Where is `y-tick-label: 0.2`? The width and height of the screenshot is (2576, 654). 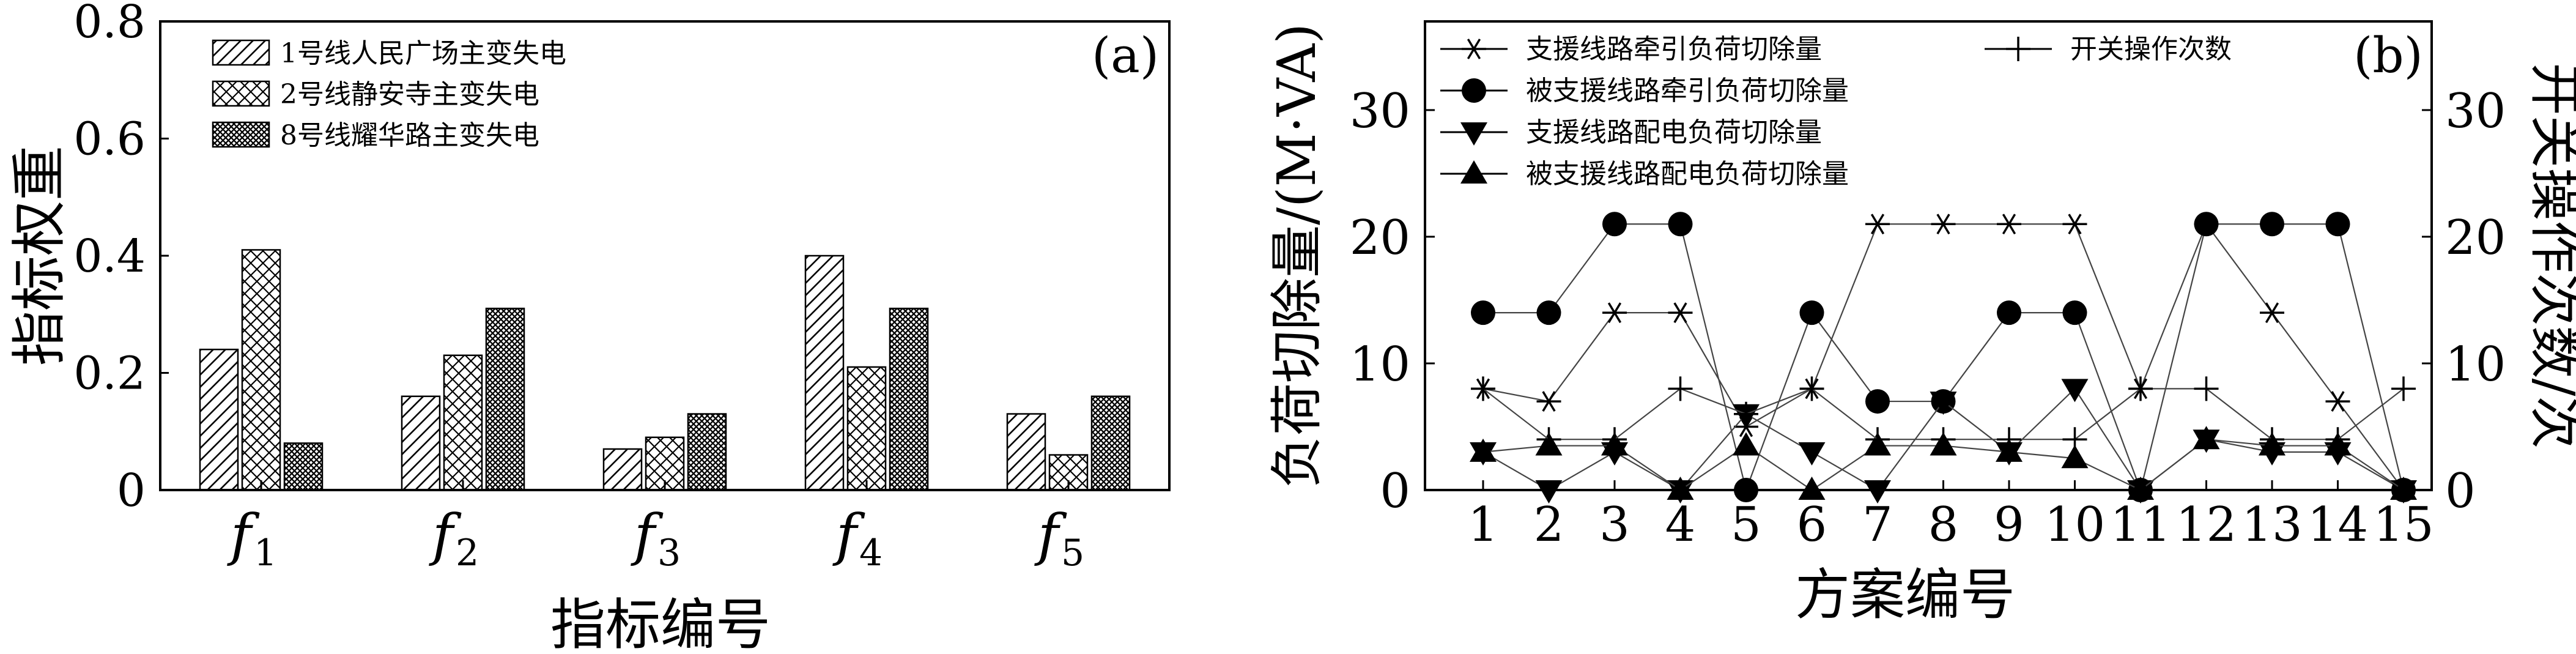 y-tick-label: 0.2 is located at coordinates (109, 373).